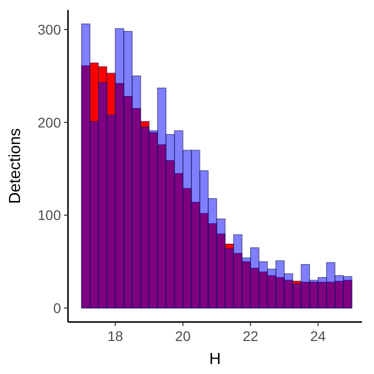 This screenshot has height=374, width=374. Describe the element at coordinates (57, 308) in the screenshot. I see `y-tick-label: 0` at that location.